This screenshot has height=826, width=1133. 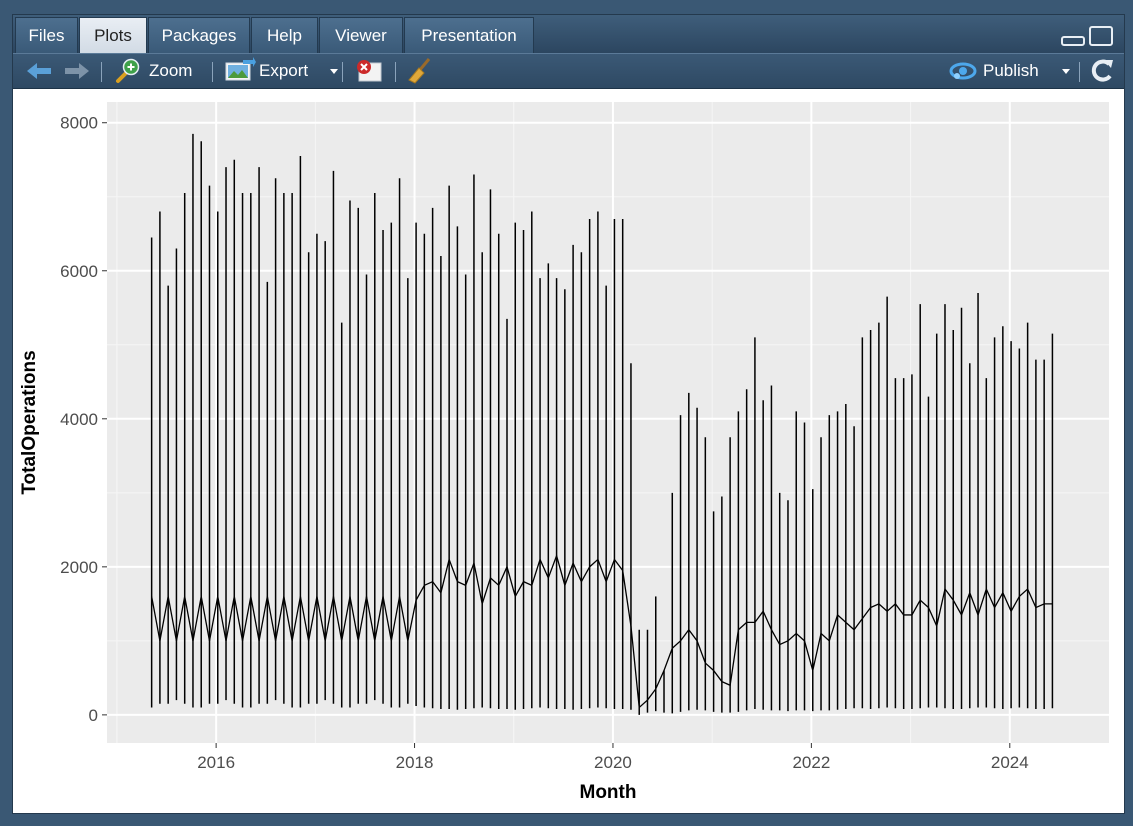 I want to click on y-tick-label: 4000, so click(x=79, y=419).